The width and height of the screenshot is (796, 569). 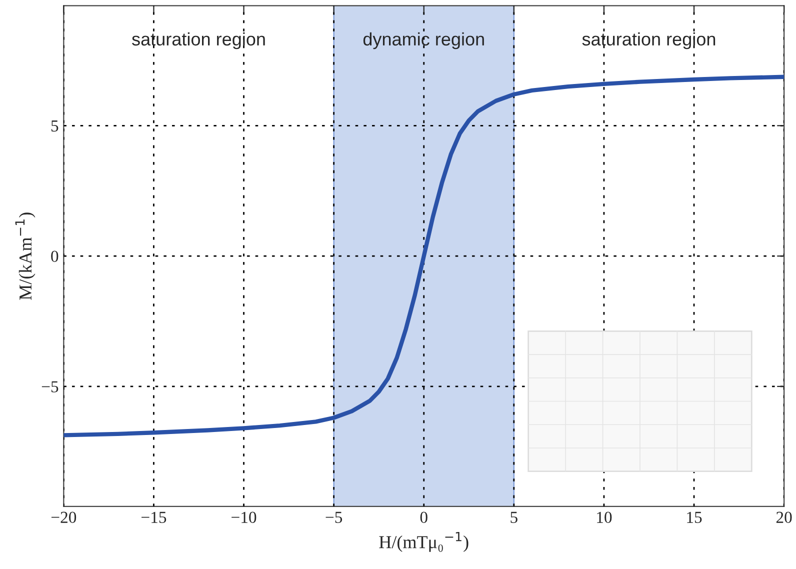 What do you see at coordinates (423, 542) in the screenshot?
I see `x-axis-title: H/(mTμ₀$^{−1}$)` at bounding box center [423, 542].